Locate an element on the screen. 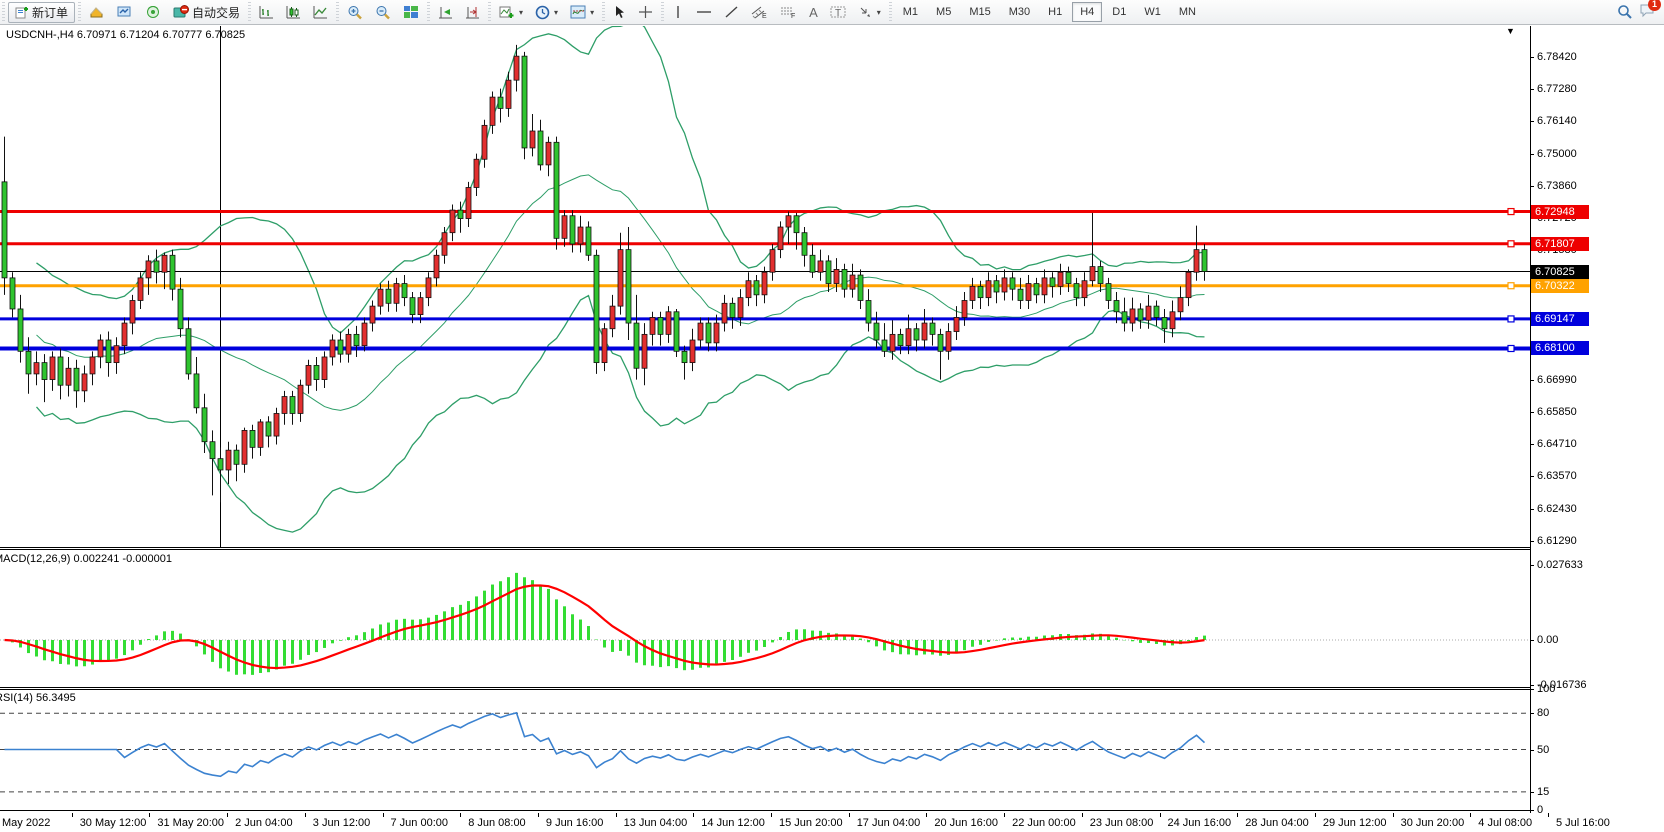  market-watch-button is located at coordinates (125, 12).